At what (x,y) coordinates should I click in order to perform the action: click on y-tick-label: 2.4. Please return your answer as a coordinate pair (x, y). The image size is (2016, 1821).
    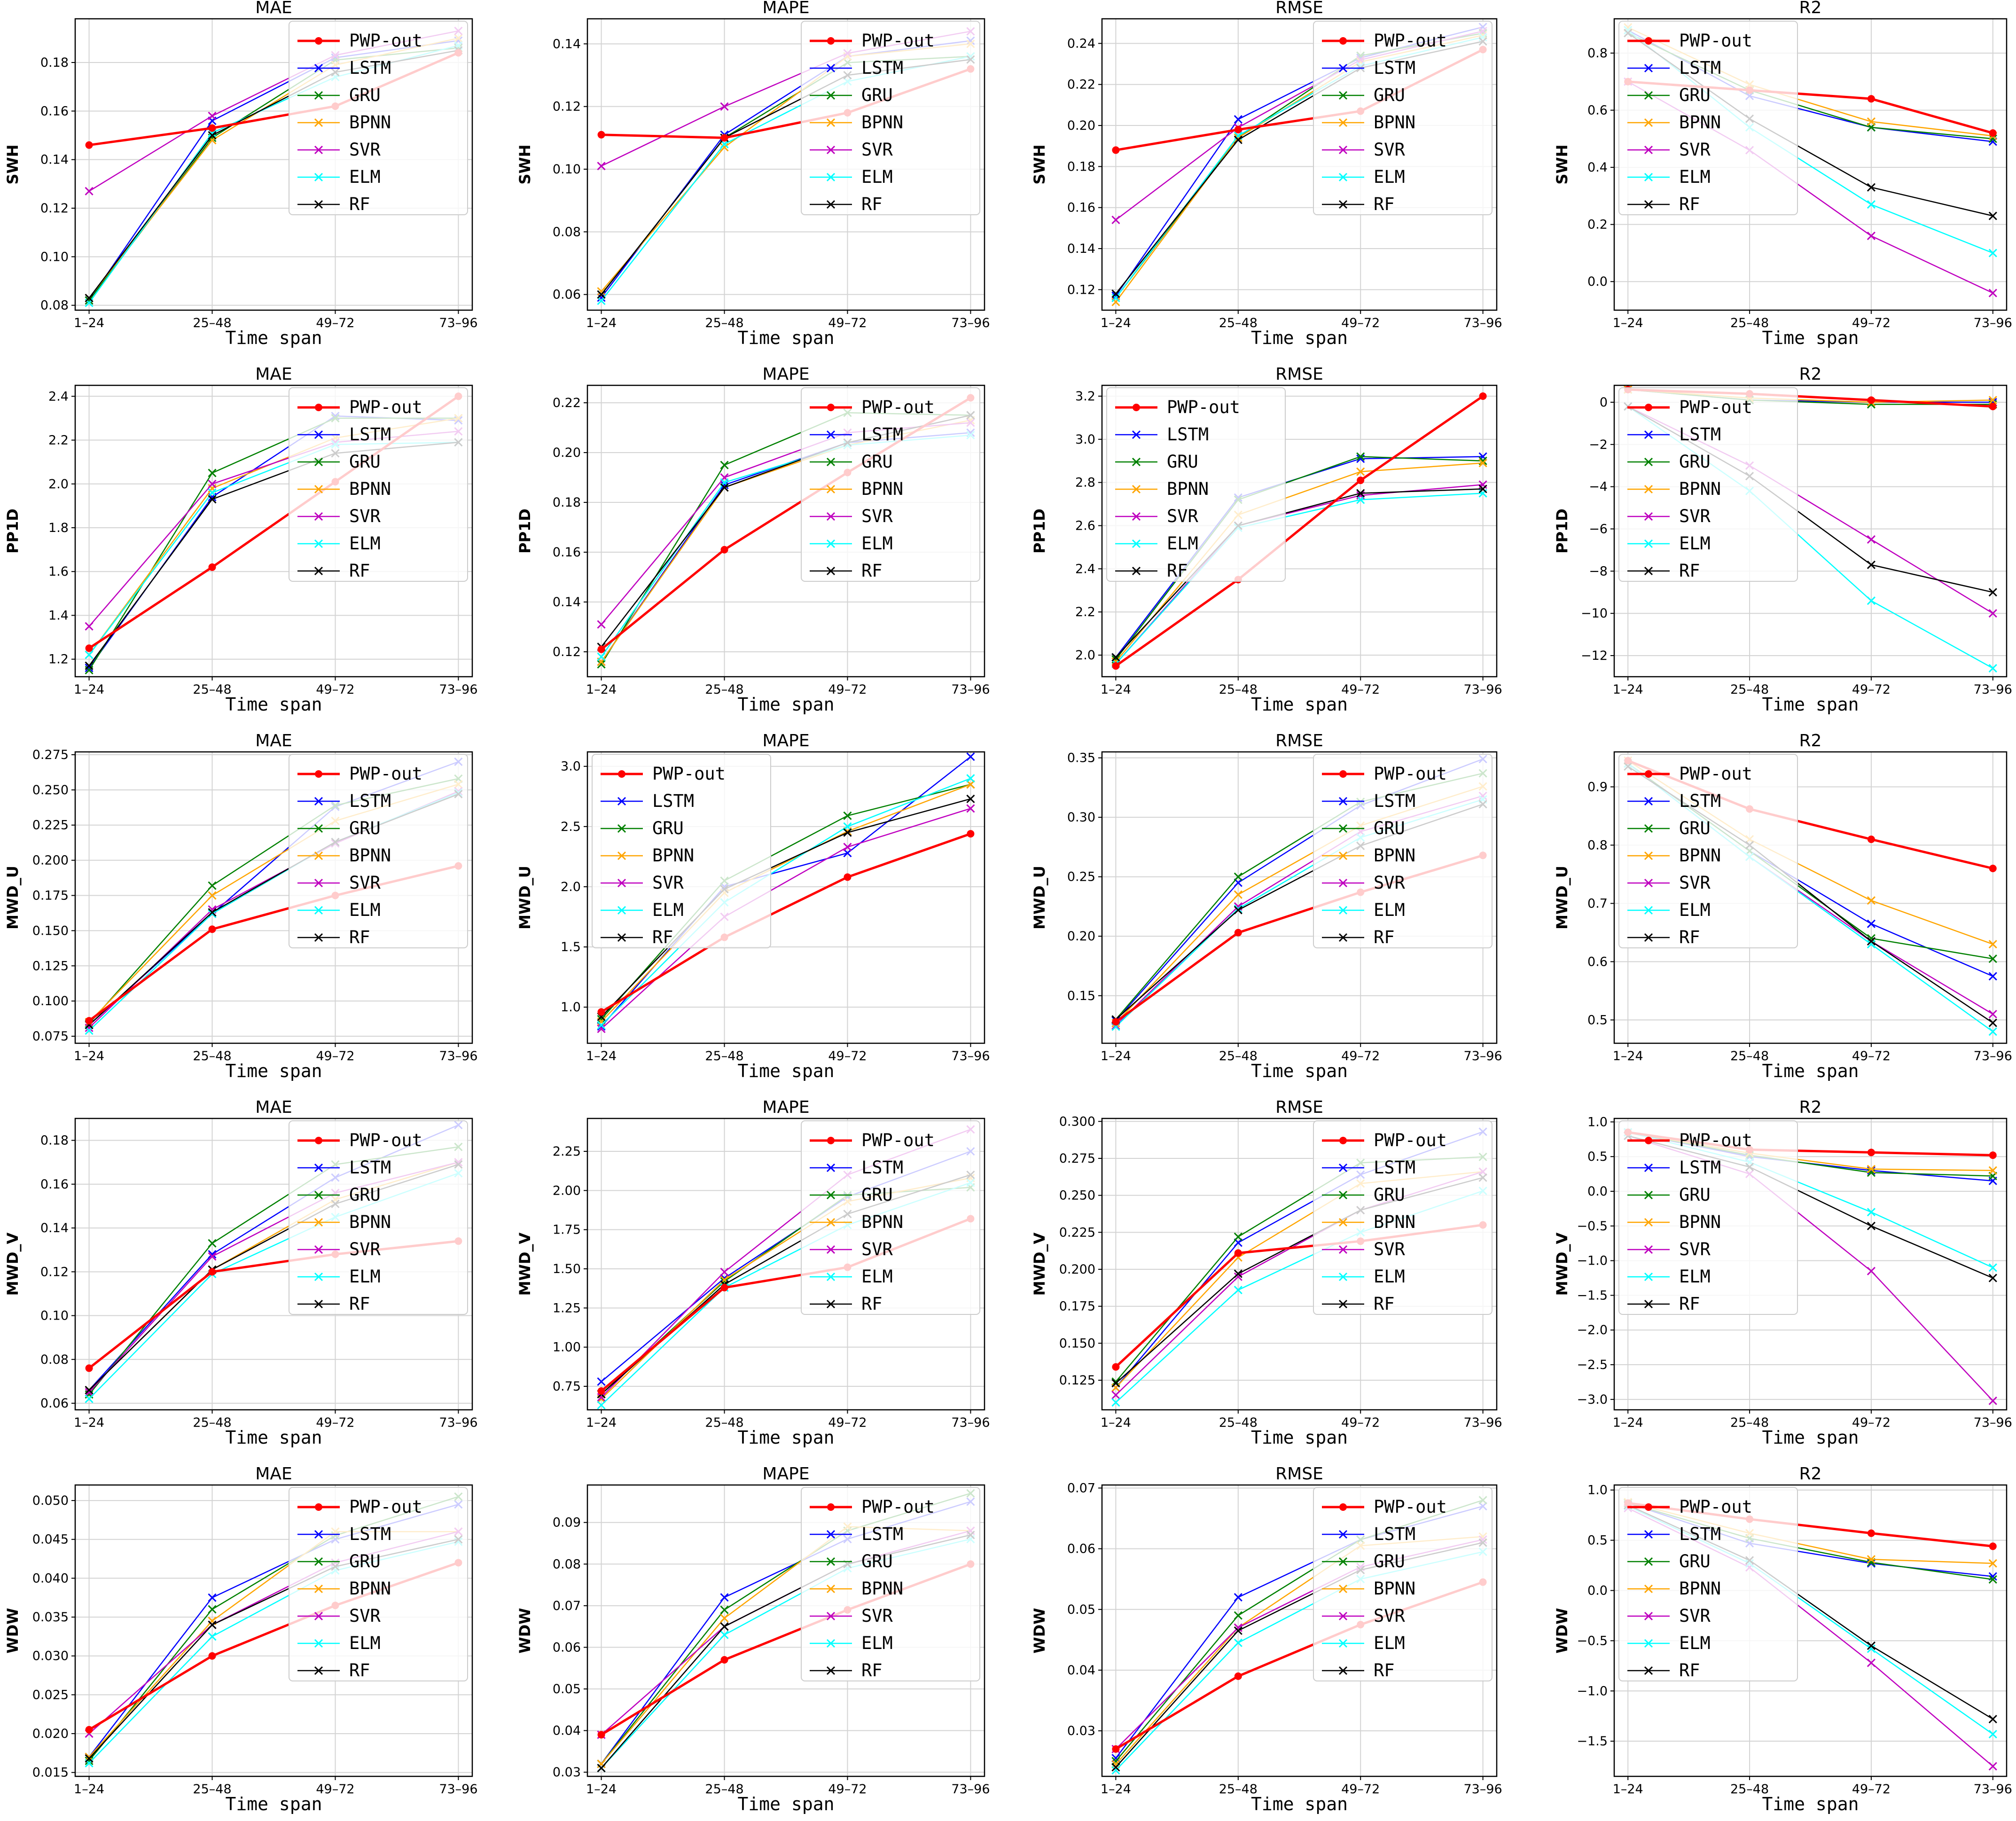
    Looking at the image, I should click on (1085, 569).